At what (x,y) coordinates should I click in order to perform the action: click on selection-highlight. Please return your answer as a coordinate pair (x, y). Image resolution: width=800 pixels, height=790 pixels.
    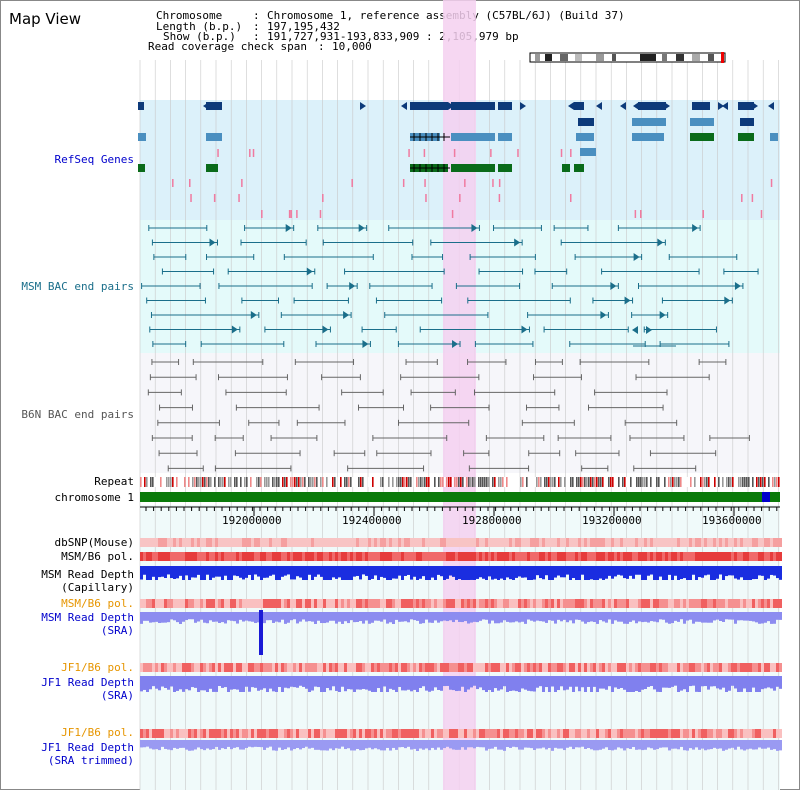
    Looking at the image, I should click on (459, 395).